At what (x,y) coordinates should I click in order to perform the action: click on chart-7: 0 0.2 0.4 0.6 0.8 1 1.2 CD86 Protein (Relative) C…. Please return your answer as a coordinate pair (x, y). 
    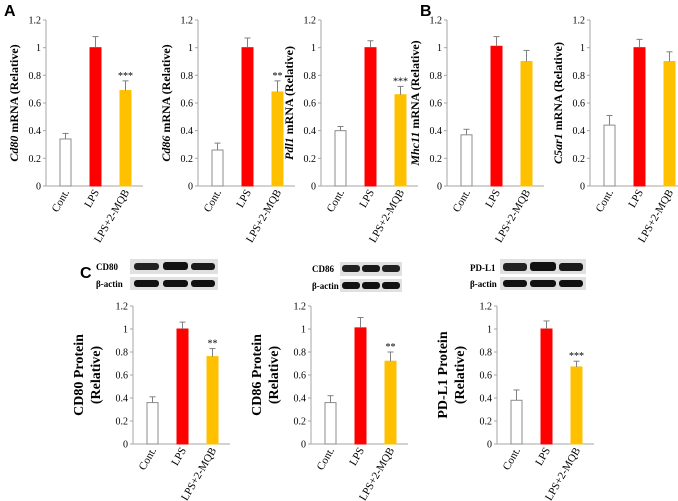
    Looking at the image, I should click on (329, 401).